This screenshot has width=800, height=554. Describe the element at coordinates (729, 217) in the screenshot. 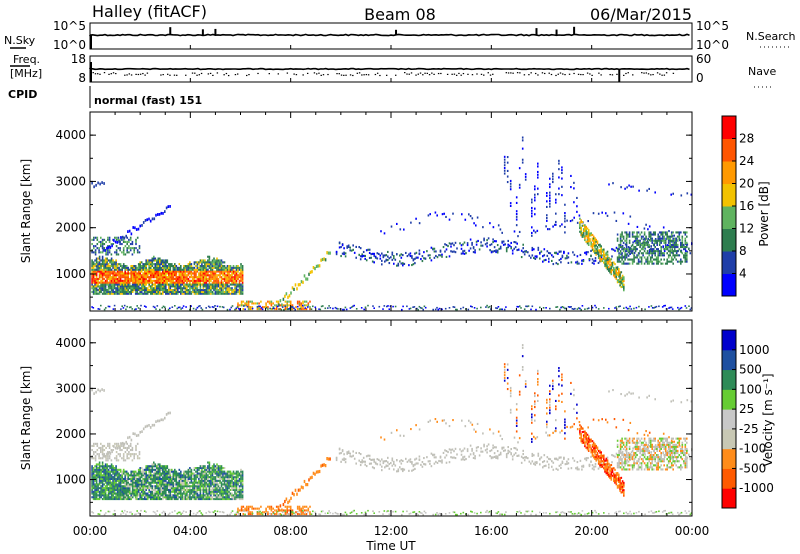

I see `power-colorbar-swatch` at that location.